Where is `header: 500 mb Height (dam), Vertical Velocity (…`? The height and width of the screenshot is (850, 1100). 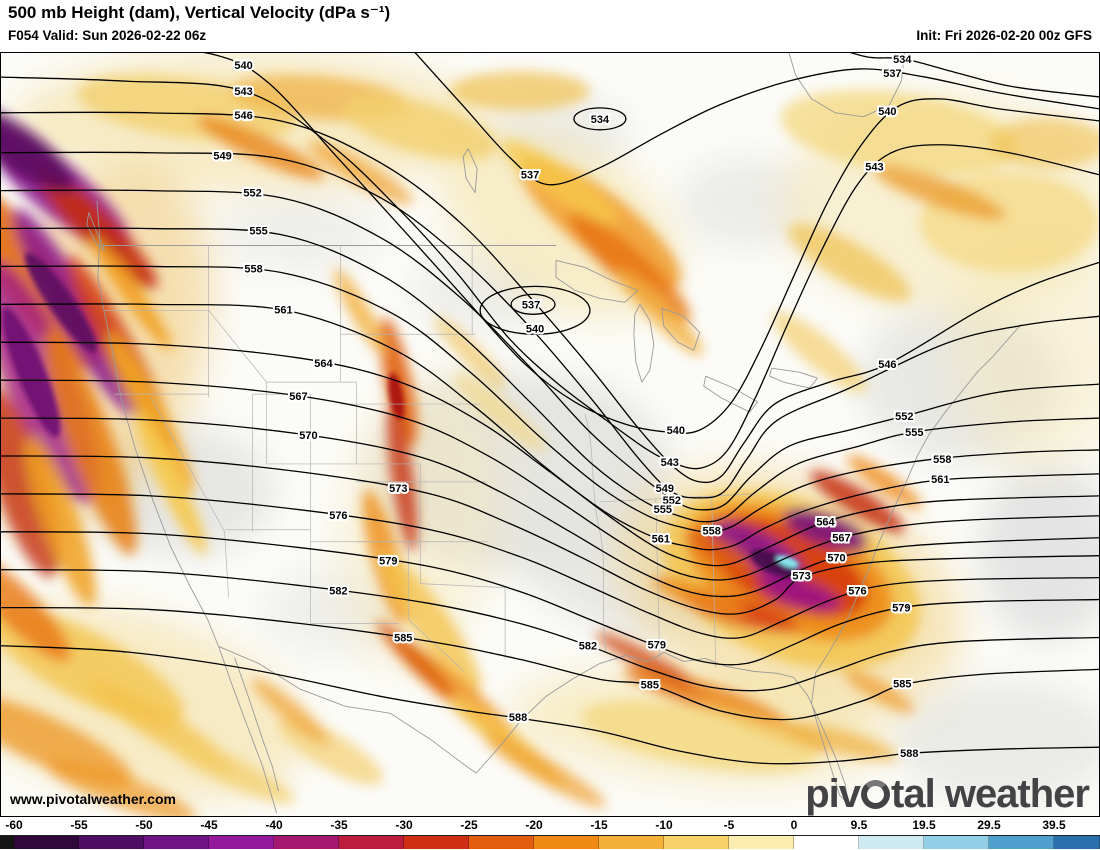
header: 500 mb Height (dam), Vertical Velocity (… is located at coordinates (550, 26).